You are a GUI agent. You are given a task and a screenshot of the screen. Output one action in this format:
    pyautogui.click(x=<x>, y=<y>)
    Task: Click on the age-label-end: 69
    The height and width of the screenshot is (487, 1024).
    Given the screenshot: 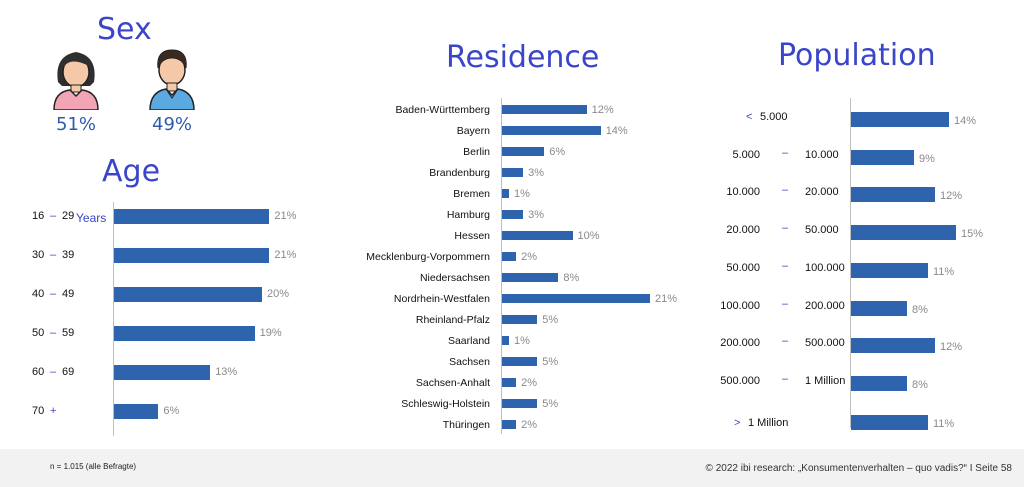 What is the action you would take?
    pyautogui.click(x=68, y=372)
    